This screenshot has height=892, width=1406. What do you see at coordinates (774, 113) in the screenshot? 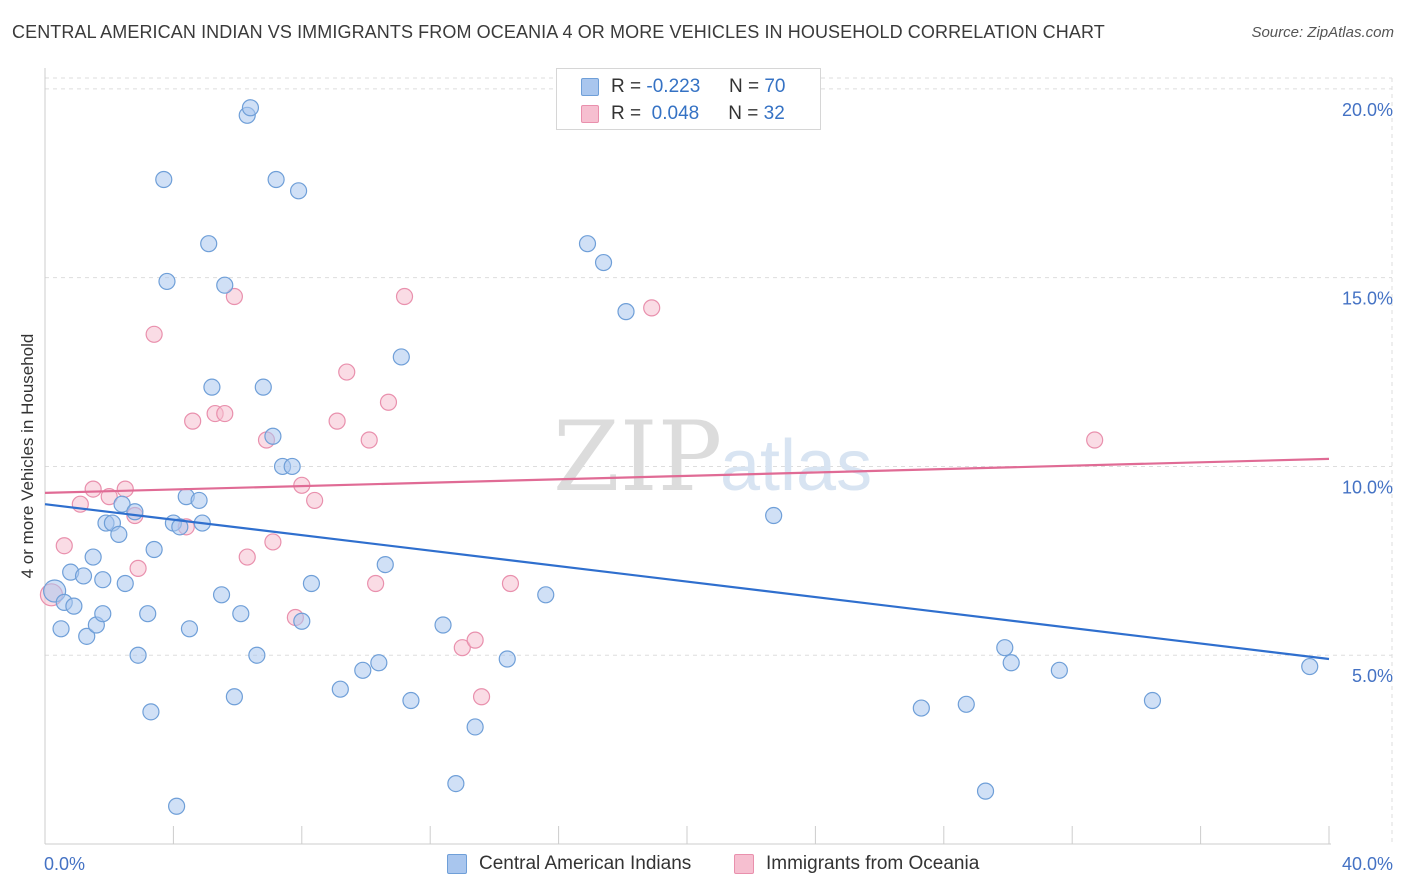
I see `legend-n-value: 32` at bounding box center [774, 113].